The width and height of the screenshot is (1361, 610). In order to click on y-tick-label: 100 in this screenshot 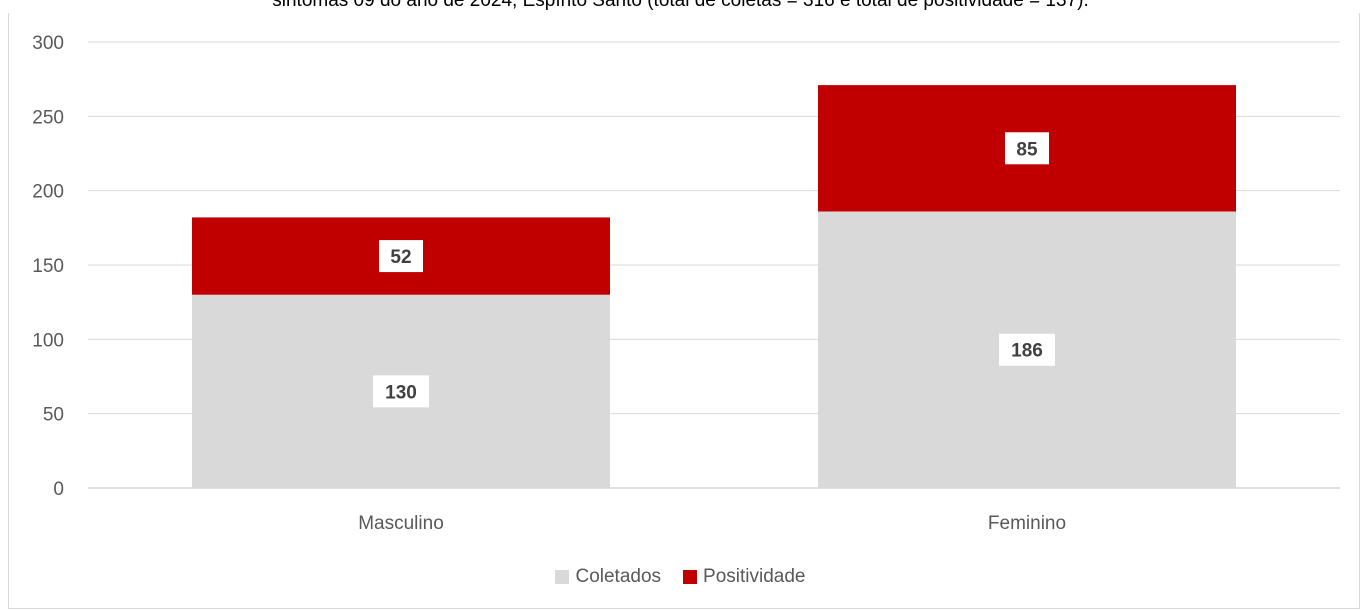, I will do `click(48, 340)`.